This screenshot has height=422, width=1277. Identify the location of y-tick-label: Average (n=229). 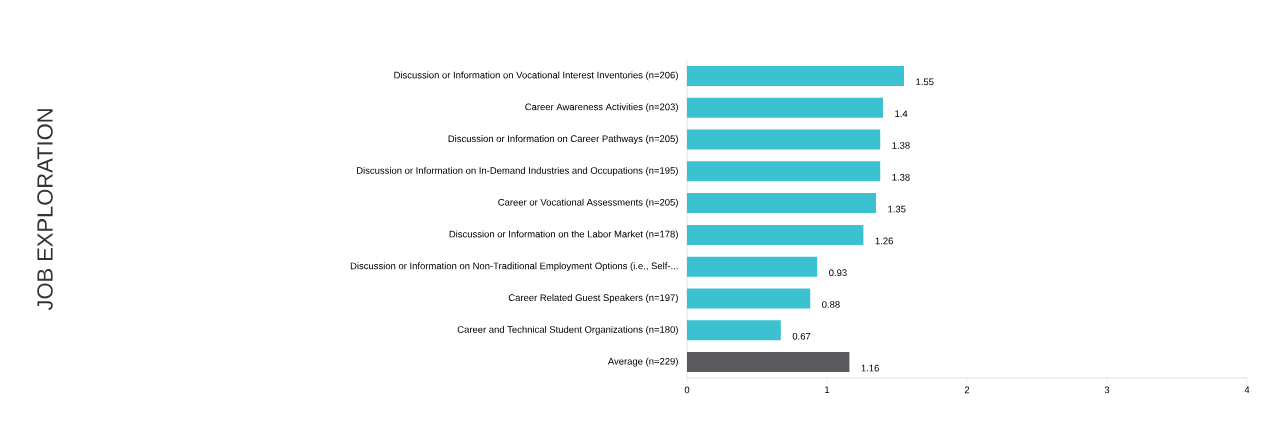
(642, 362).